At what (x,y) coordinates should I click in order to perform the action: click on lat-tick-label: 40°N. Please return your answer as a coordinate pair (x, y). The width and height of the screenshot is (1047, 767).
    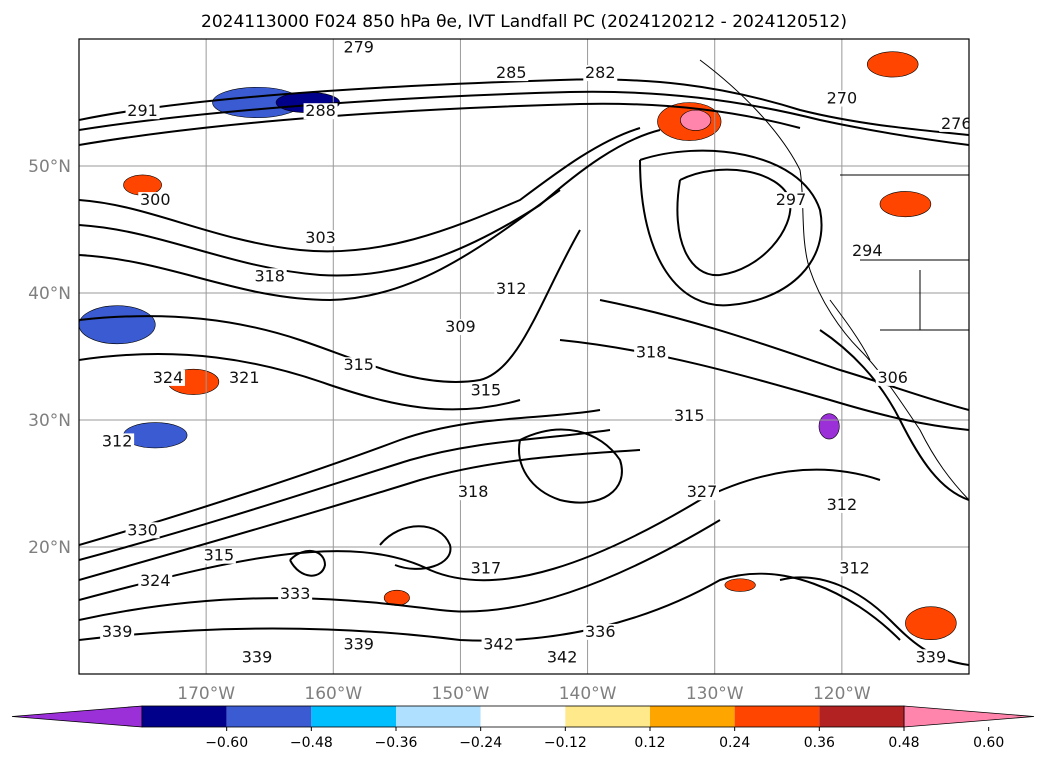
    Looking at the image, I should click on (49, 294).